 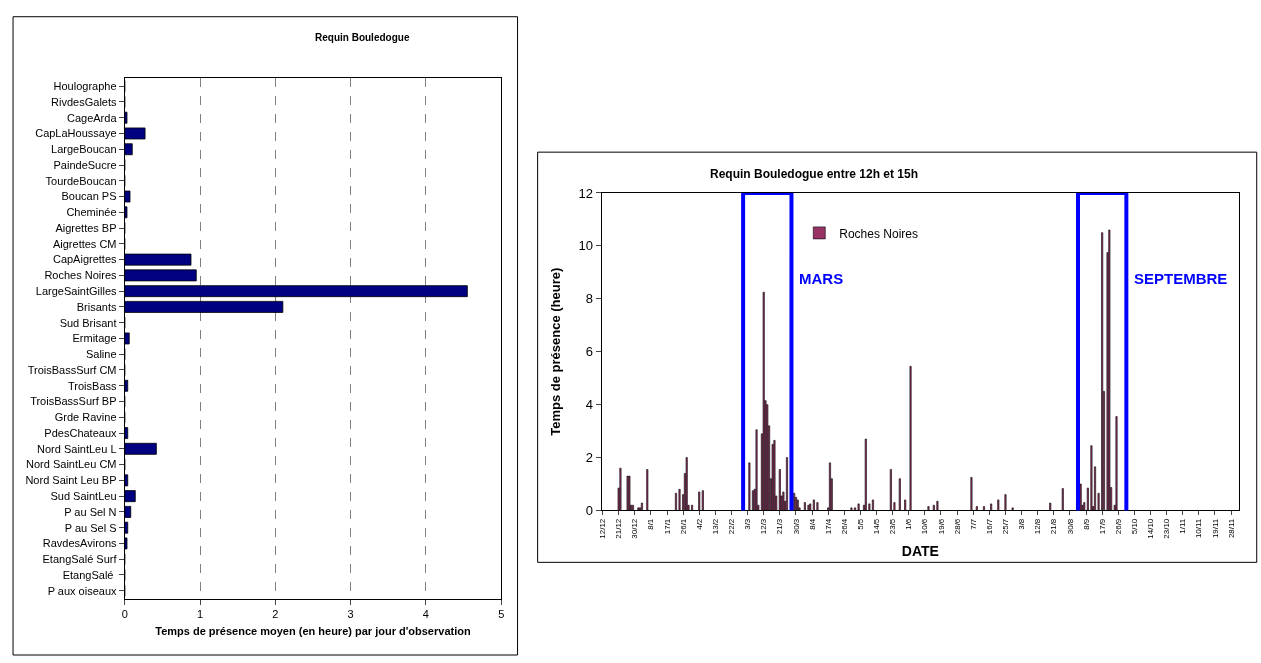 I want to click on x-tick-label: 16/7, so click(x=989, y=526).